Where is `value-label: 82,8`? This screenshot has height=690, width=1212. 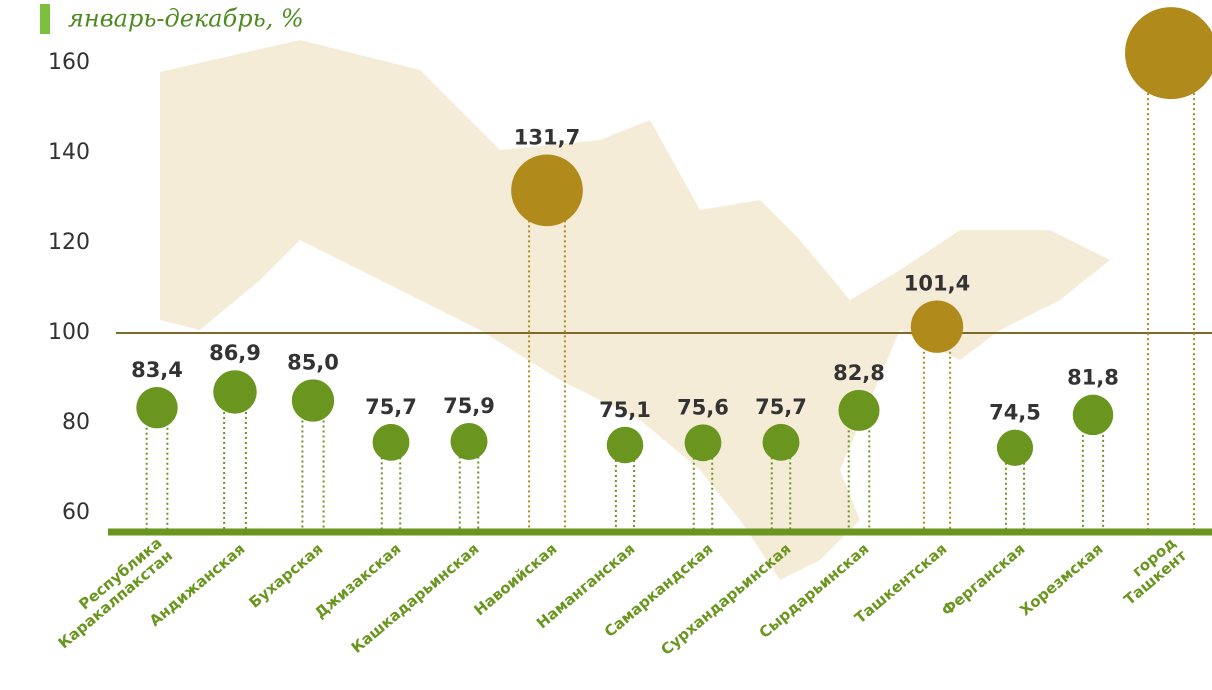 value-label: 82,8 is located at coordinates (859, 373).